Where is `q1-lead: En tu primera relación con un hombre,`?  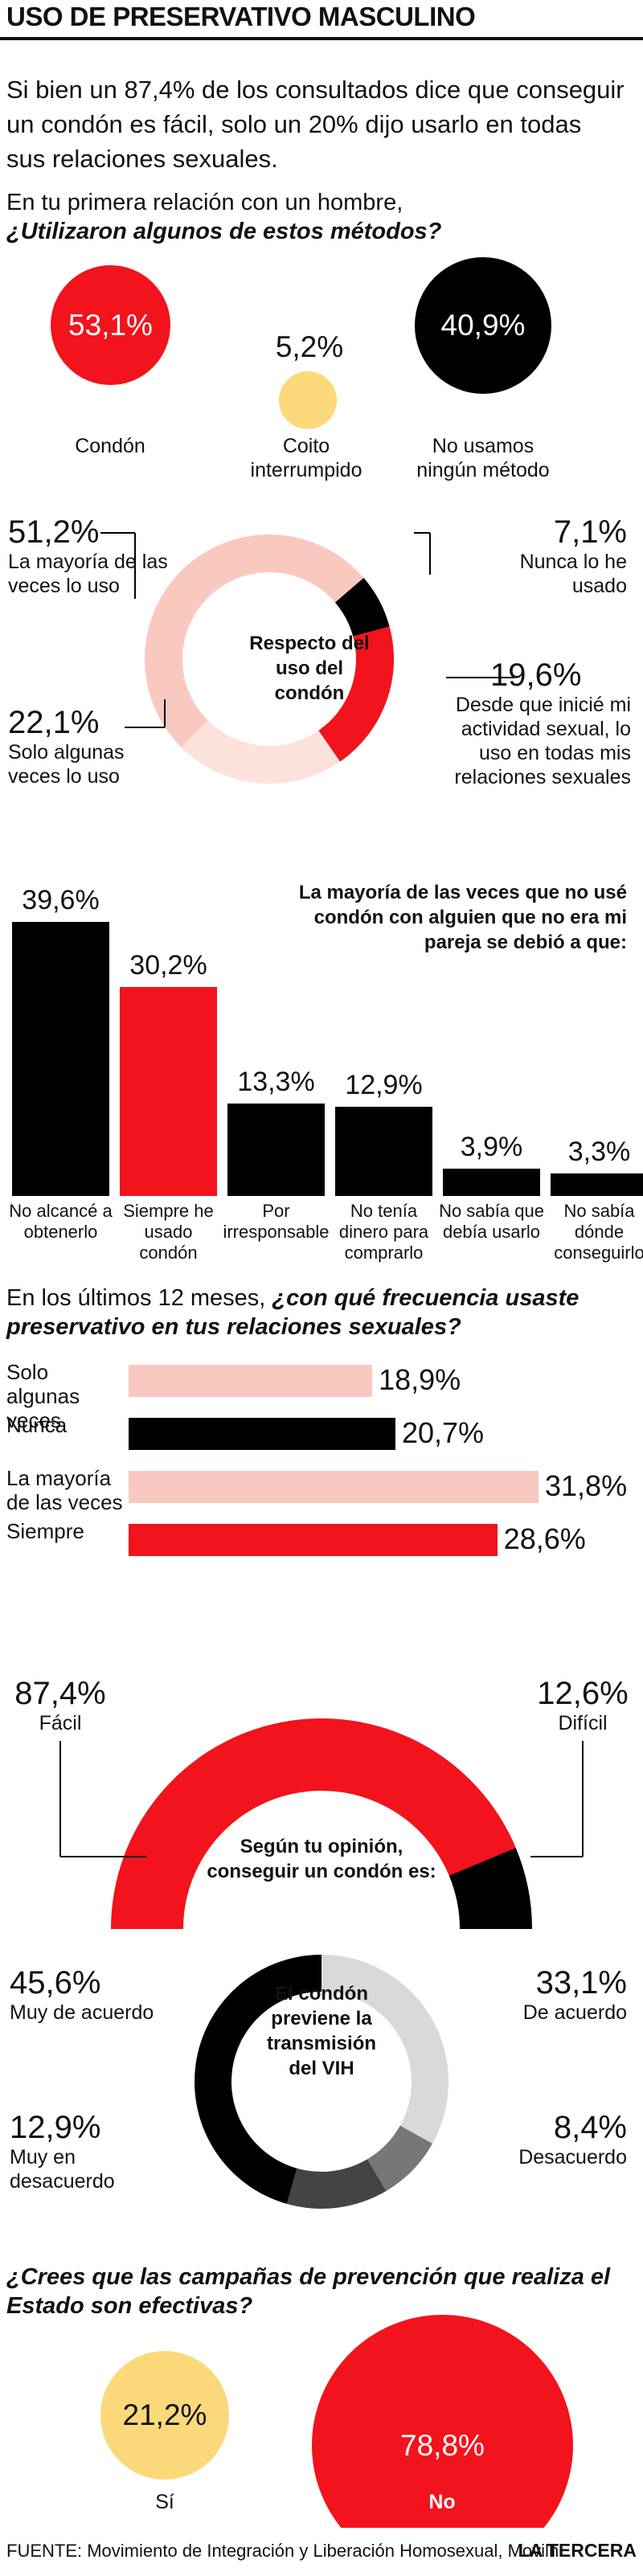 q1-lead: En tu primera relación con un hombre, is located at coordinates (204, 202).